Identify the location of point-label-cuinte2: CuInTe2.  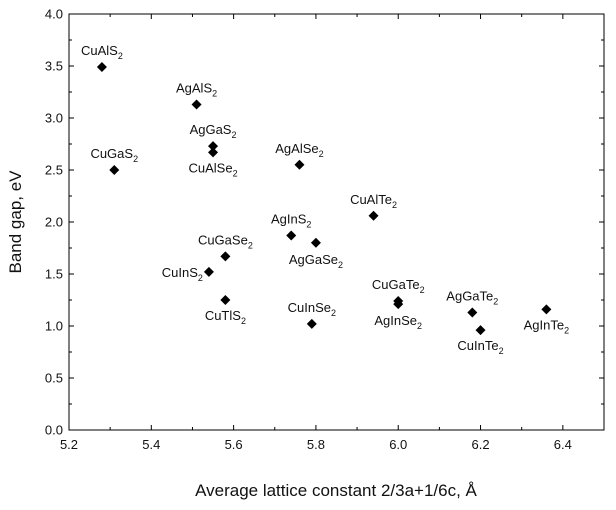
(480, 347).